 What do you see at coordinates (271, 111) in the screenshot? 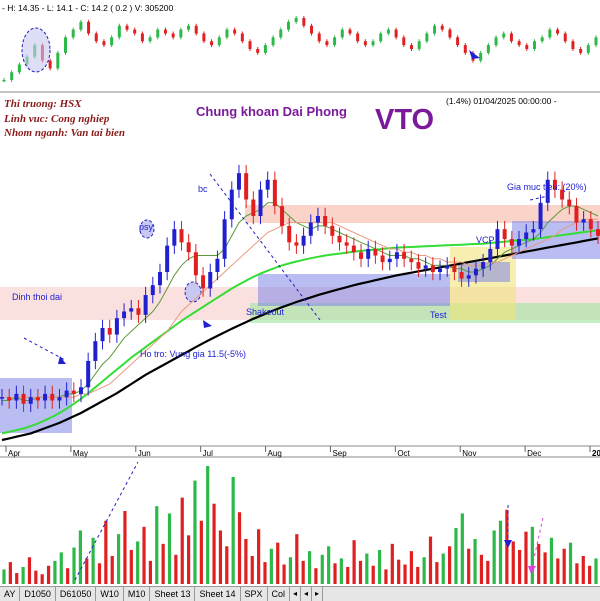
I see `chart-title: Chung khoan Dai Phong` at bounding box center [271, 111].